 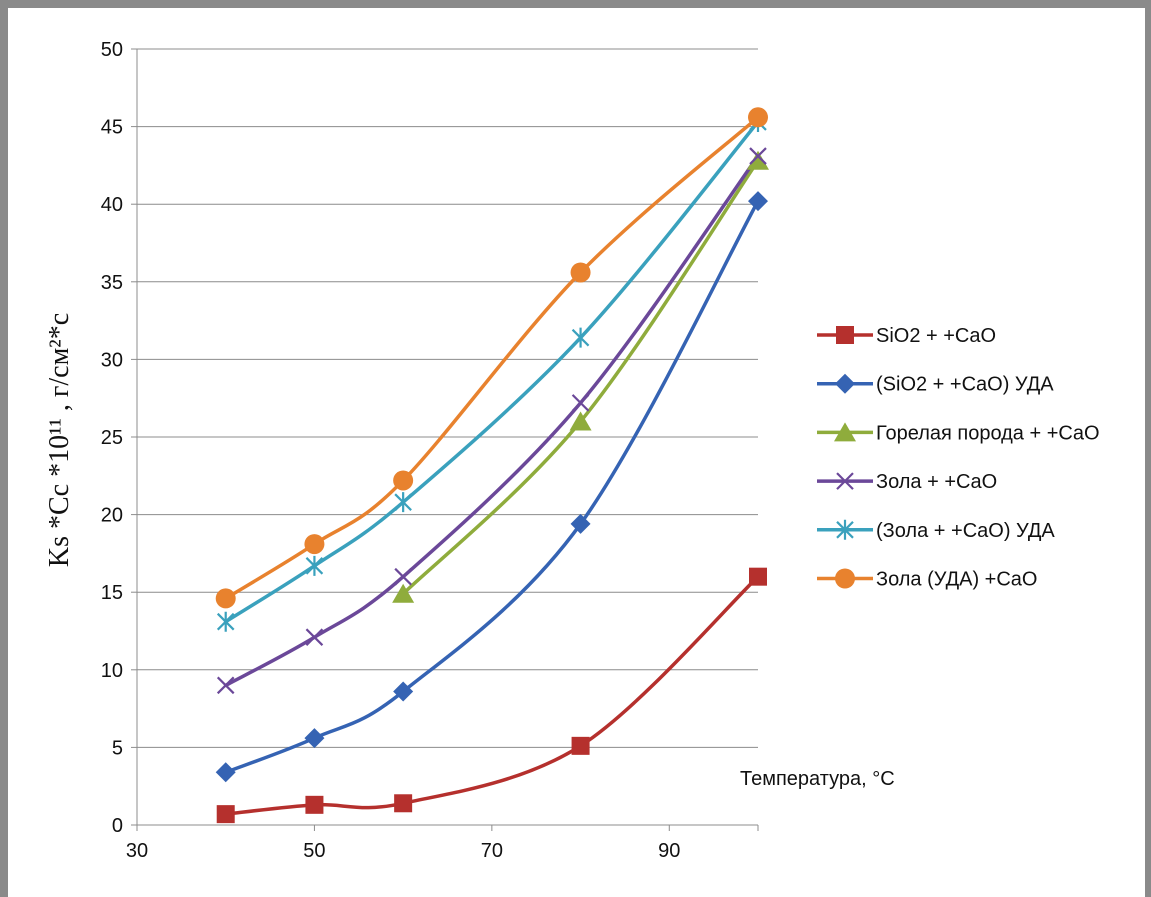 What do you see at coordinates (965, 385) in the screenshot?
I see `legend-label: (SiO2 + +CaO) УДА` at bounding box center [965, 385].